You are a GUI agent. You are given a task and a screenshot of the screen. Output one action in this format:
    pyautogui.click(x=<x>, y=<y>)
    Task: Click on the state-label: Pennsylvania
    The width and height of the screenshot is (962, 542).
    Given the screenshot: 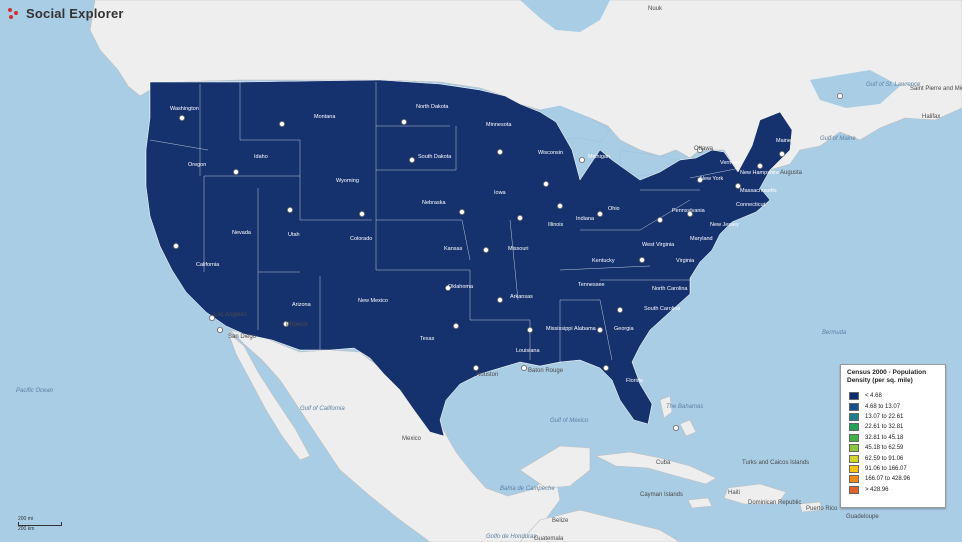 What is the action you would take?
    pyautogui.click(x=689, y=211)
    